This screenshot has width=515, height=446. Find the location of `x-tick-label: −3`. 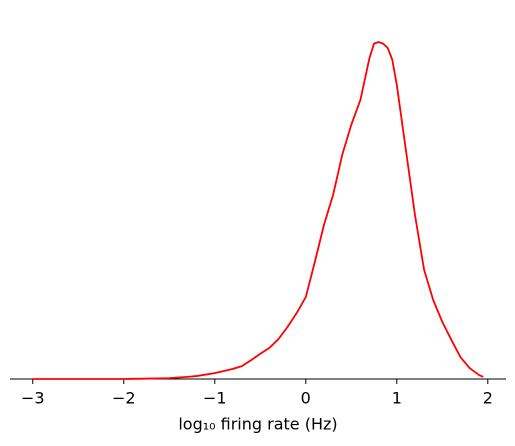

x-tick-label: −3 is located at coordinates (33, 398).